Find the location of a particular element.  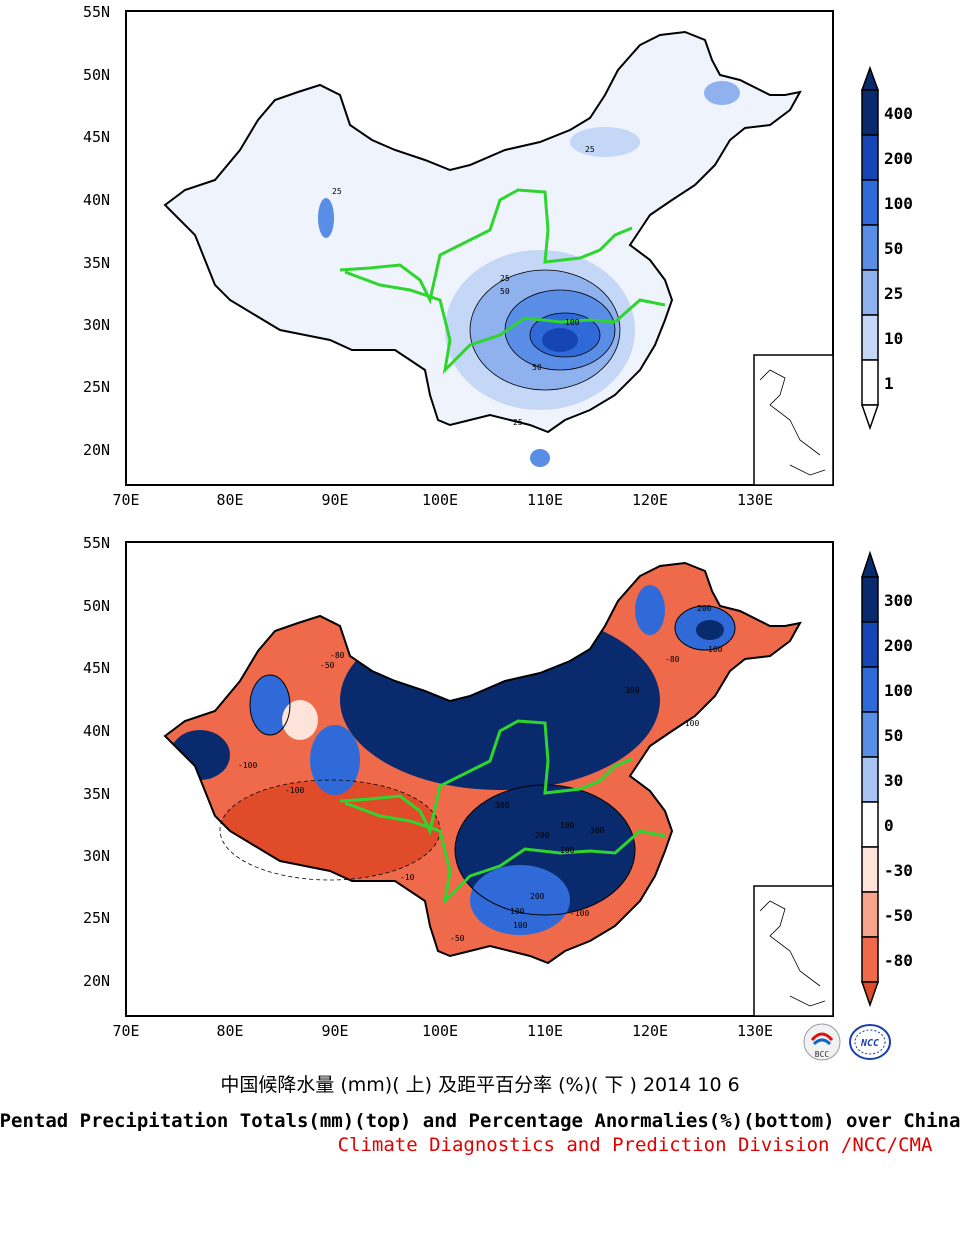

lon-label: 100E is located at coordinates (440, 500).